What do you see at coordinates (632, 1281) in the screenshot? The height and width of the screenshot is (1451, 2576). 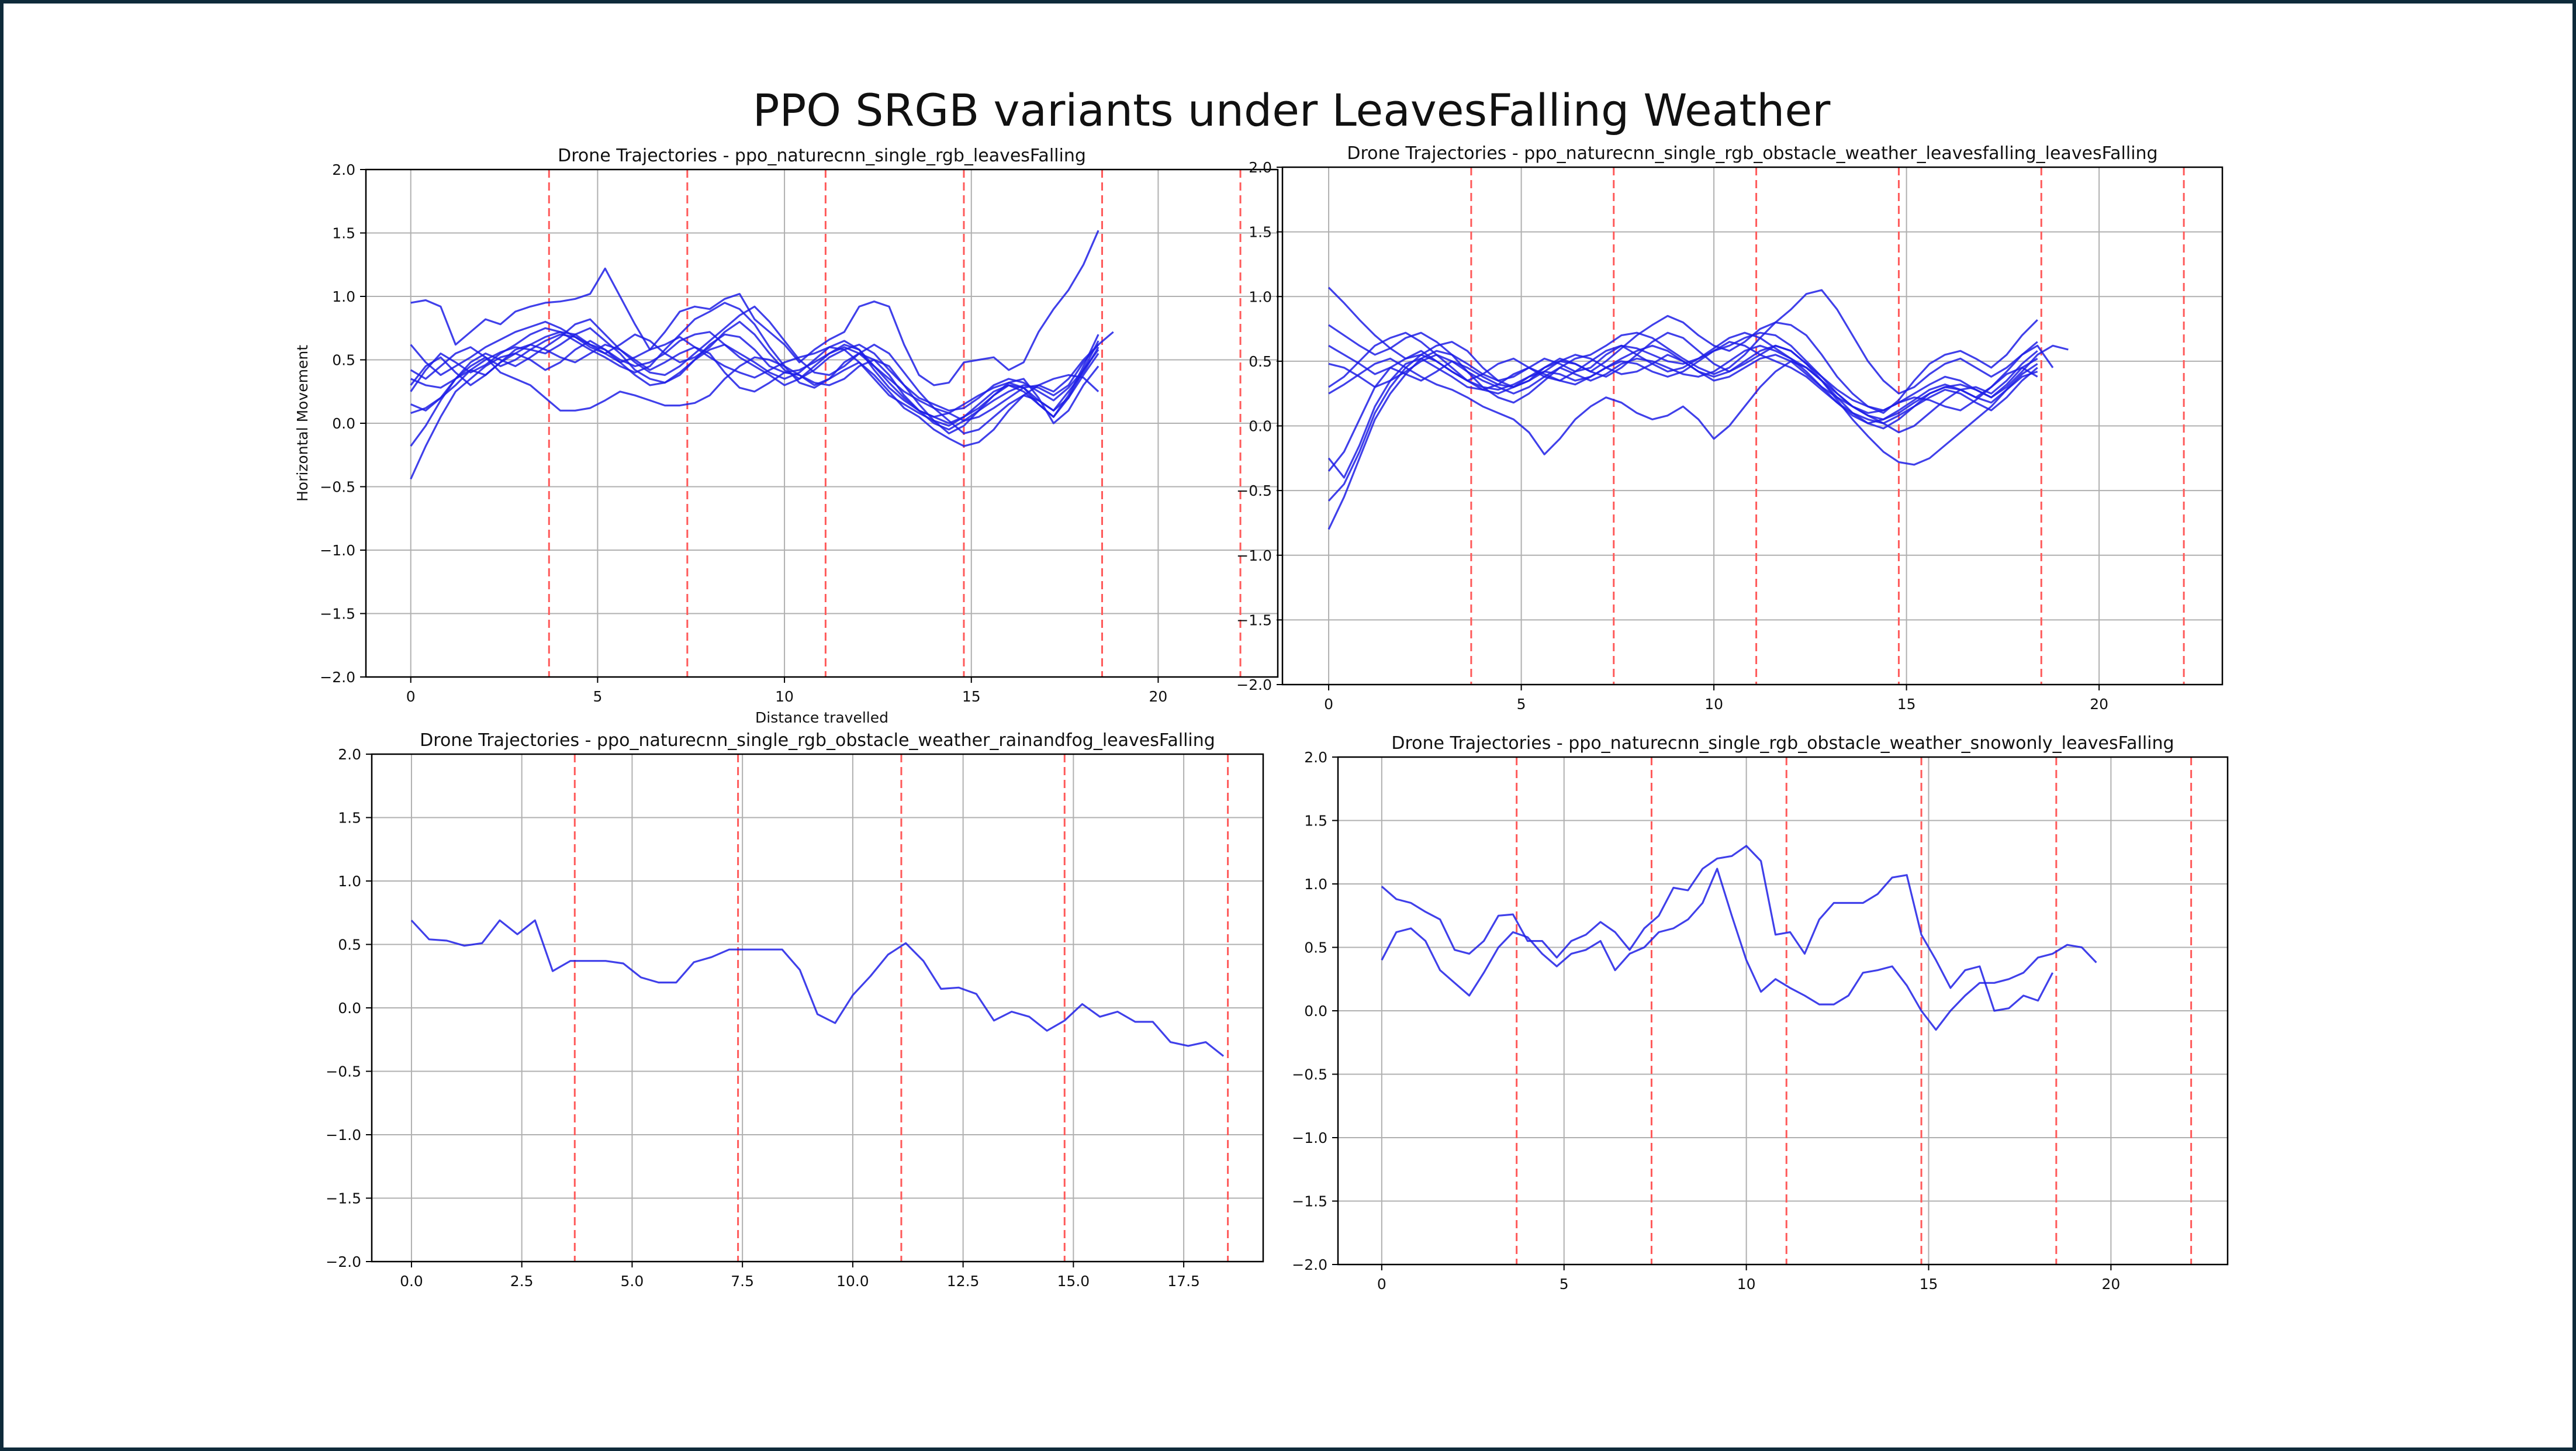 I see `x-tick-label: 5.0` at bounding box center [632, 1281].